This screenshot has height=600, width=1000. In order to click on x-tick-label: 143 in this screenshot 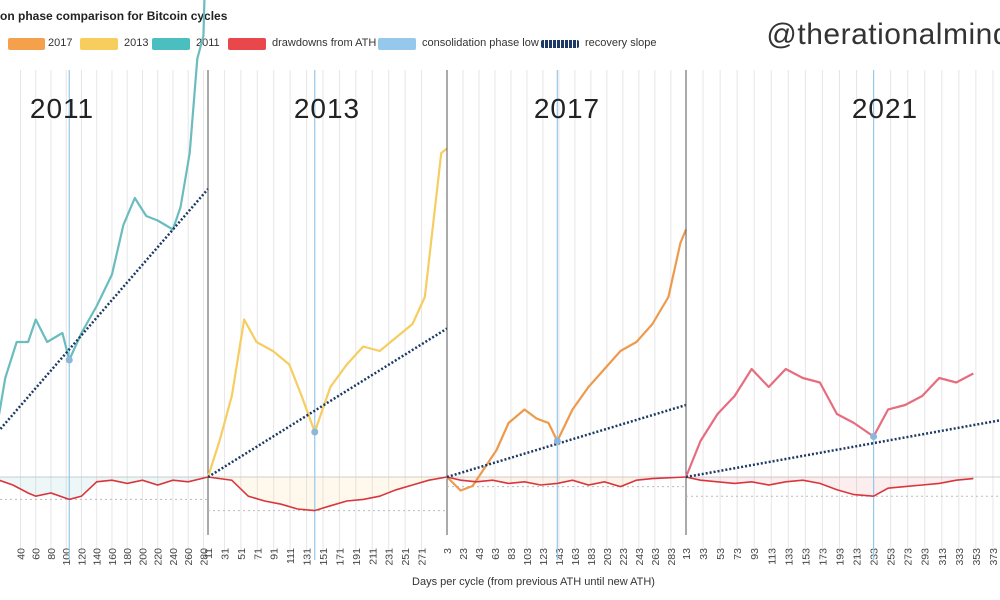, I will do `click(560, 557)`.